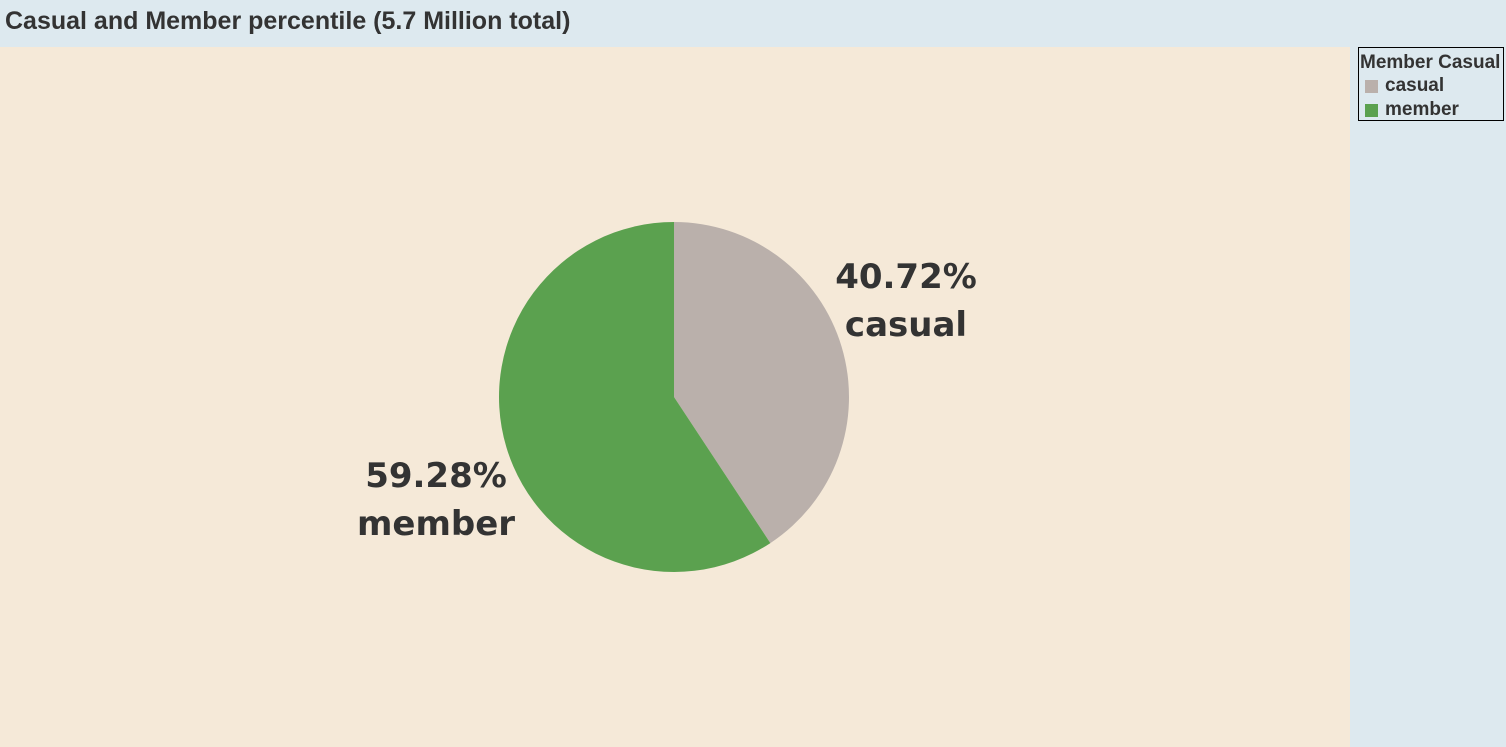 The image size is (1506, 747). I want to click on slice-value-label-casual: 40.72%, so click(906, 277).